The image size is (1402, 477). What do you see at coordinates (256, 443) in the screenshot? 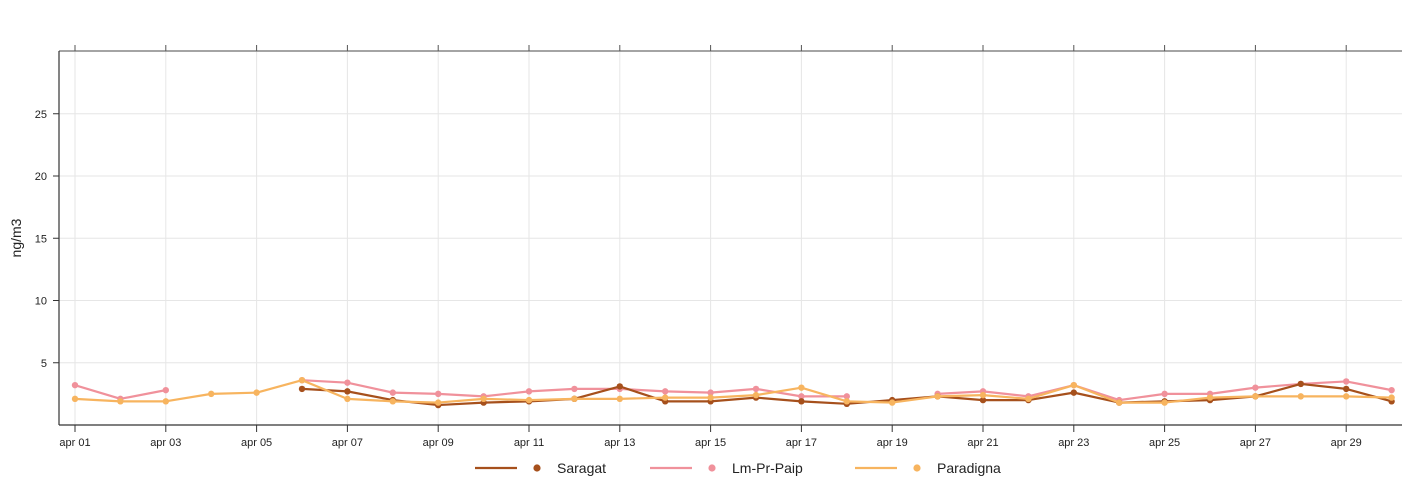
I see `x-tick-label: apr 05` at bounding box center [256, 443].